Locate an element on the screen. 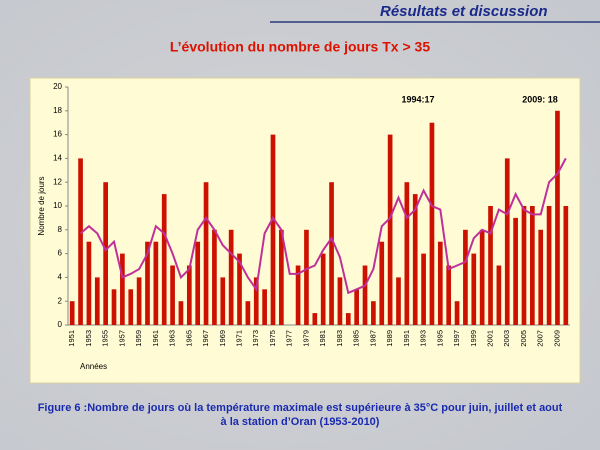 This screenshot has width=600, height=450. x-tick-label: 1953 is located at coordinates (88, 338).